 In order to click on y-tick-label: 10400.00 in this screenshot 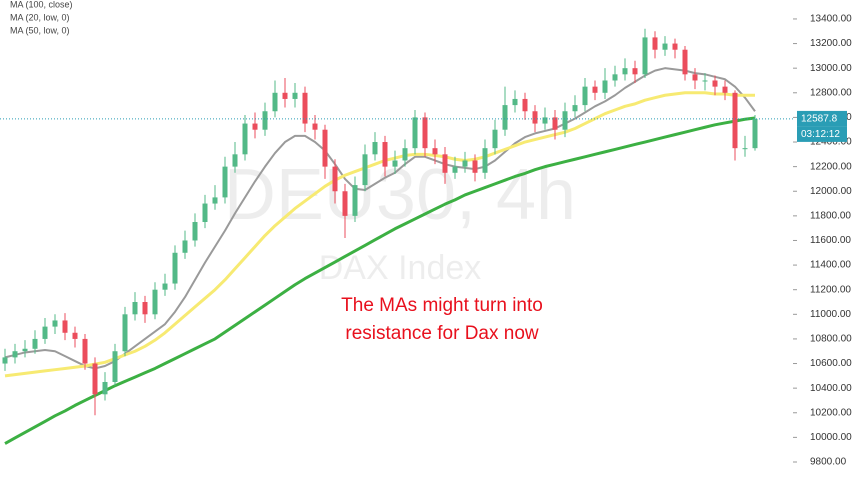, I will do `click(831, 388)`.